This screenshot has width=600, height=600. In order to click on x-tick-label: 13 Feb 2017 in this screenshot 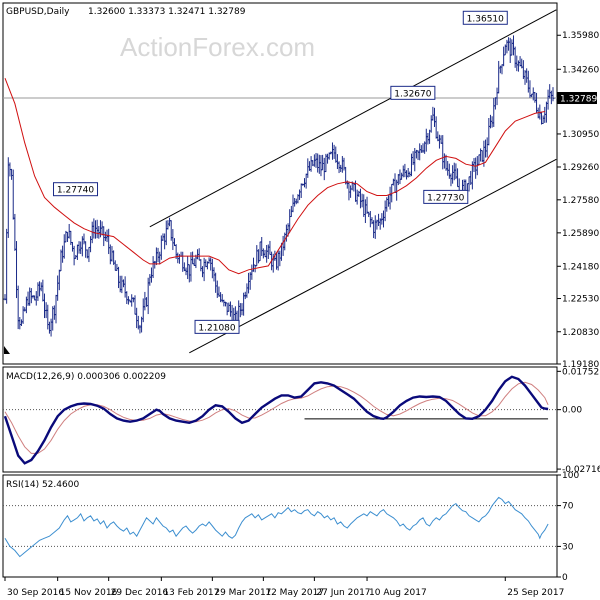, I will do `click(191, 593)`.